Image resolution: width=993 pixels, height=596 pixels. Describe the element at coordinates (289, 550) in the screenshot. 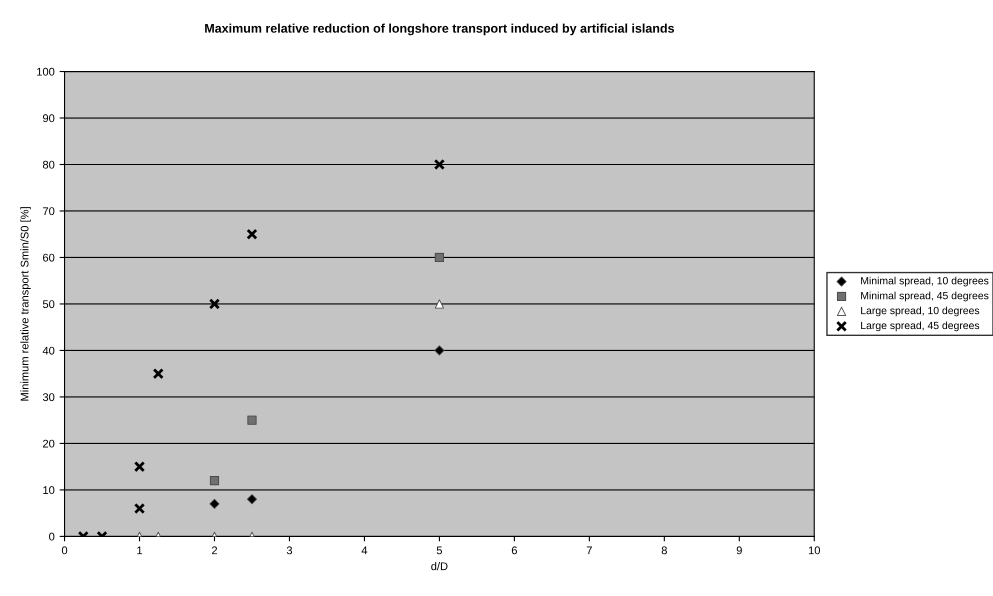

I see `x-tick-label: 3` at that location.